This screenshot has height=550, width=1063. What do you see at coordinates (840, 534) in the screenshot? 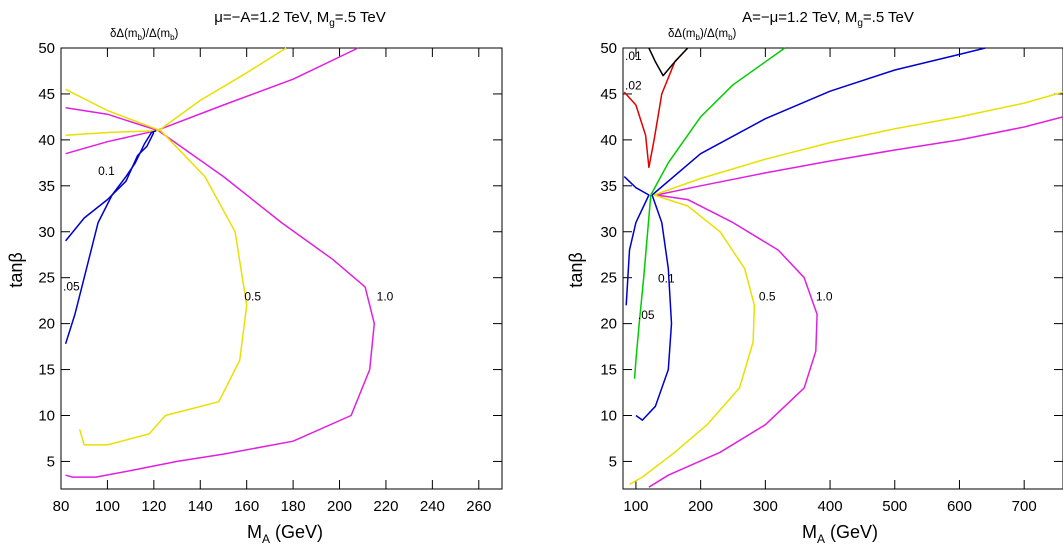
I see `right-x-axis-label: MA (GeV)` at bounding box center [840, 534].